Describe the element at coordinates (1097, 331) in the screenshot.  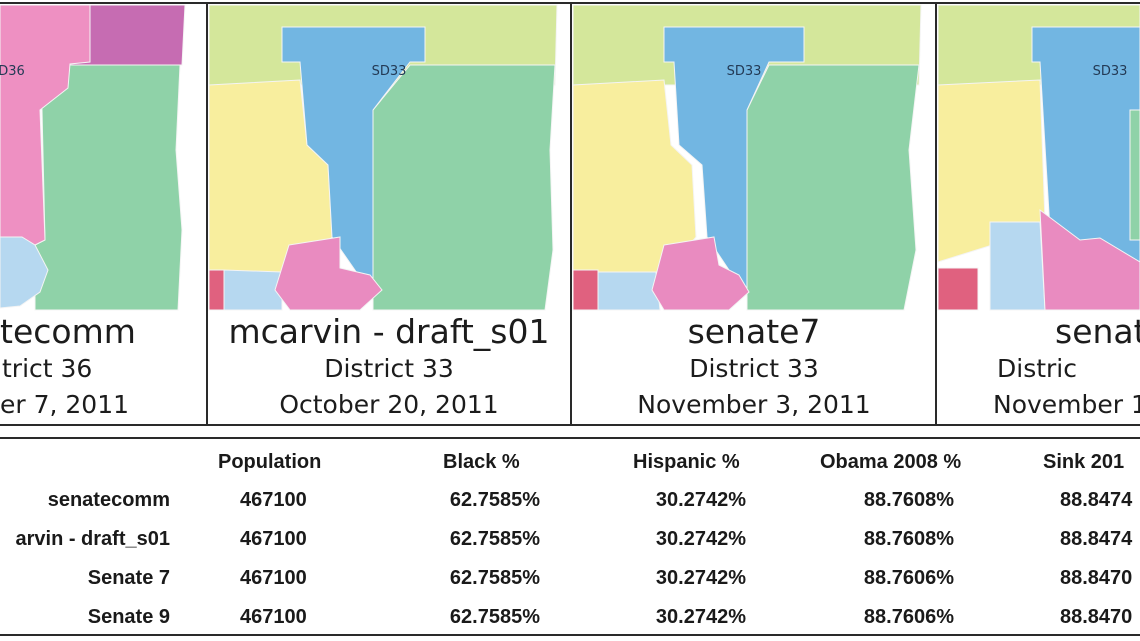
I see `plan-title: senat` at that location.